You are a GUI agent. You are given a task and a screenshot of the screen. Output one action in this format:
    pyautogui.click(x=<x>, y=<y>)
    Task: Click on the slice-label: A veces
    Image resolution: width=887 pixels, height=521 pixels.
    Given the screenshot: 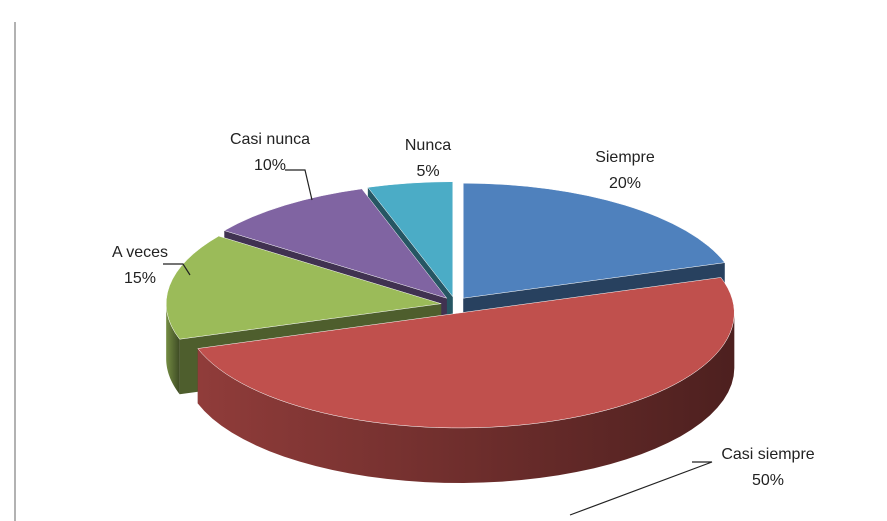 What is the action you would take?
    pyautogui.click(x=140, y=252)
    